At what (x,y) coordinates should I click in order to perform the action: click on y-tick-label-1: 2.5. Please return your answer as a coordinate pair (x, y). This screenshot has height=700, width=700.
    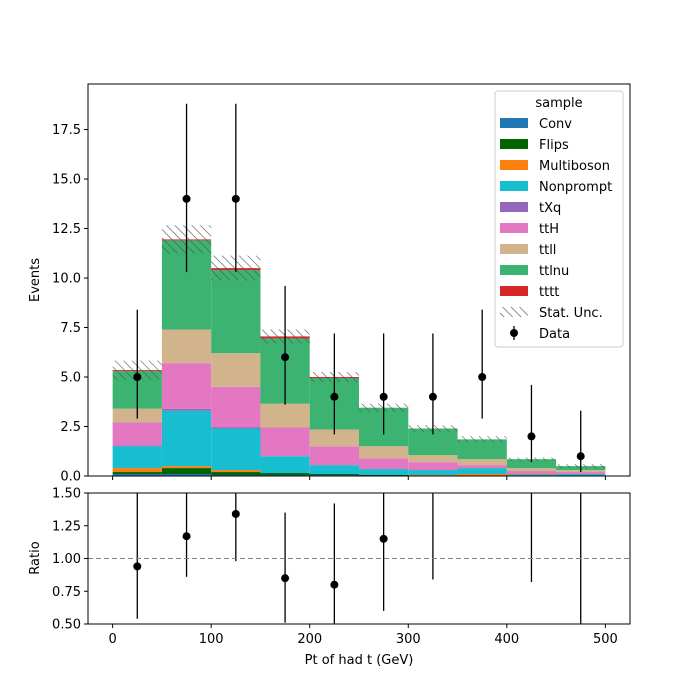
    Looking at the image, I should click on (70, 427).